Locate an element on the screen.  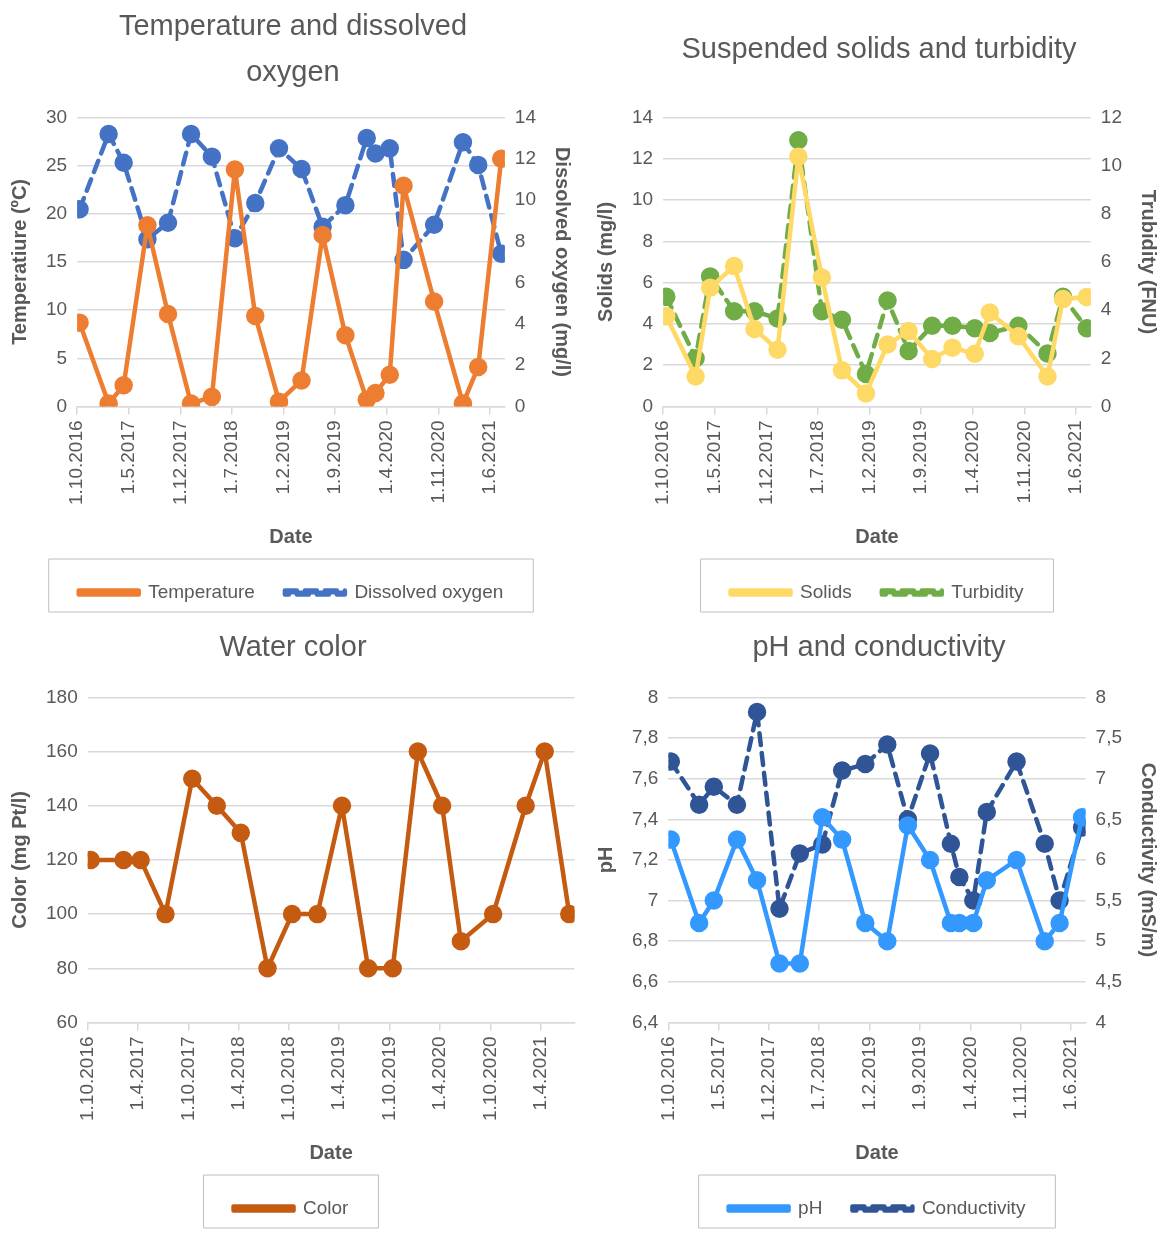
y-tick-label: 5 is located at coordinates (62, 357).